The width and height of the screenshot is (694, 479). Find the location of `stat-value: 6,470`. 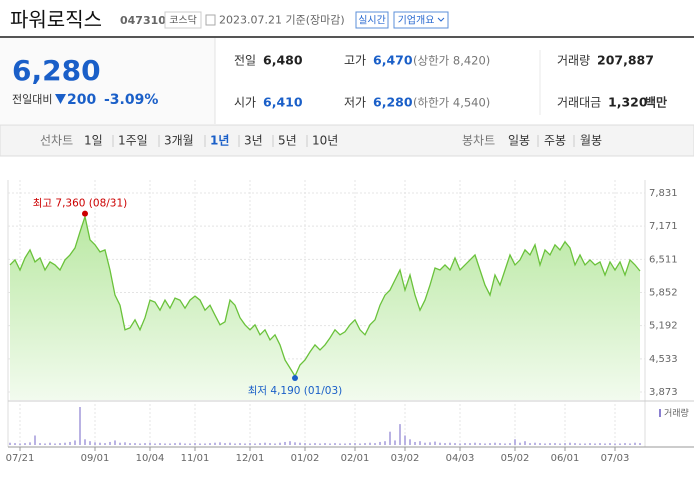

stat-value: 6,470 is located at coordinates (393, 60).